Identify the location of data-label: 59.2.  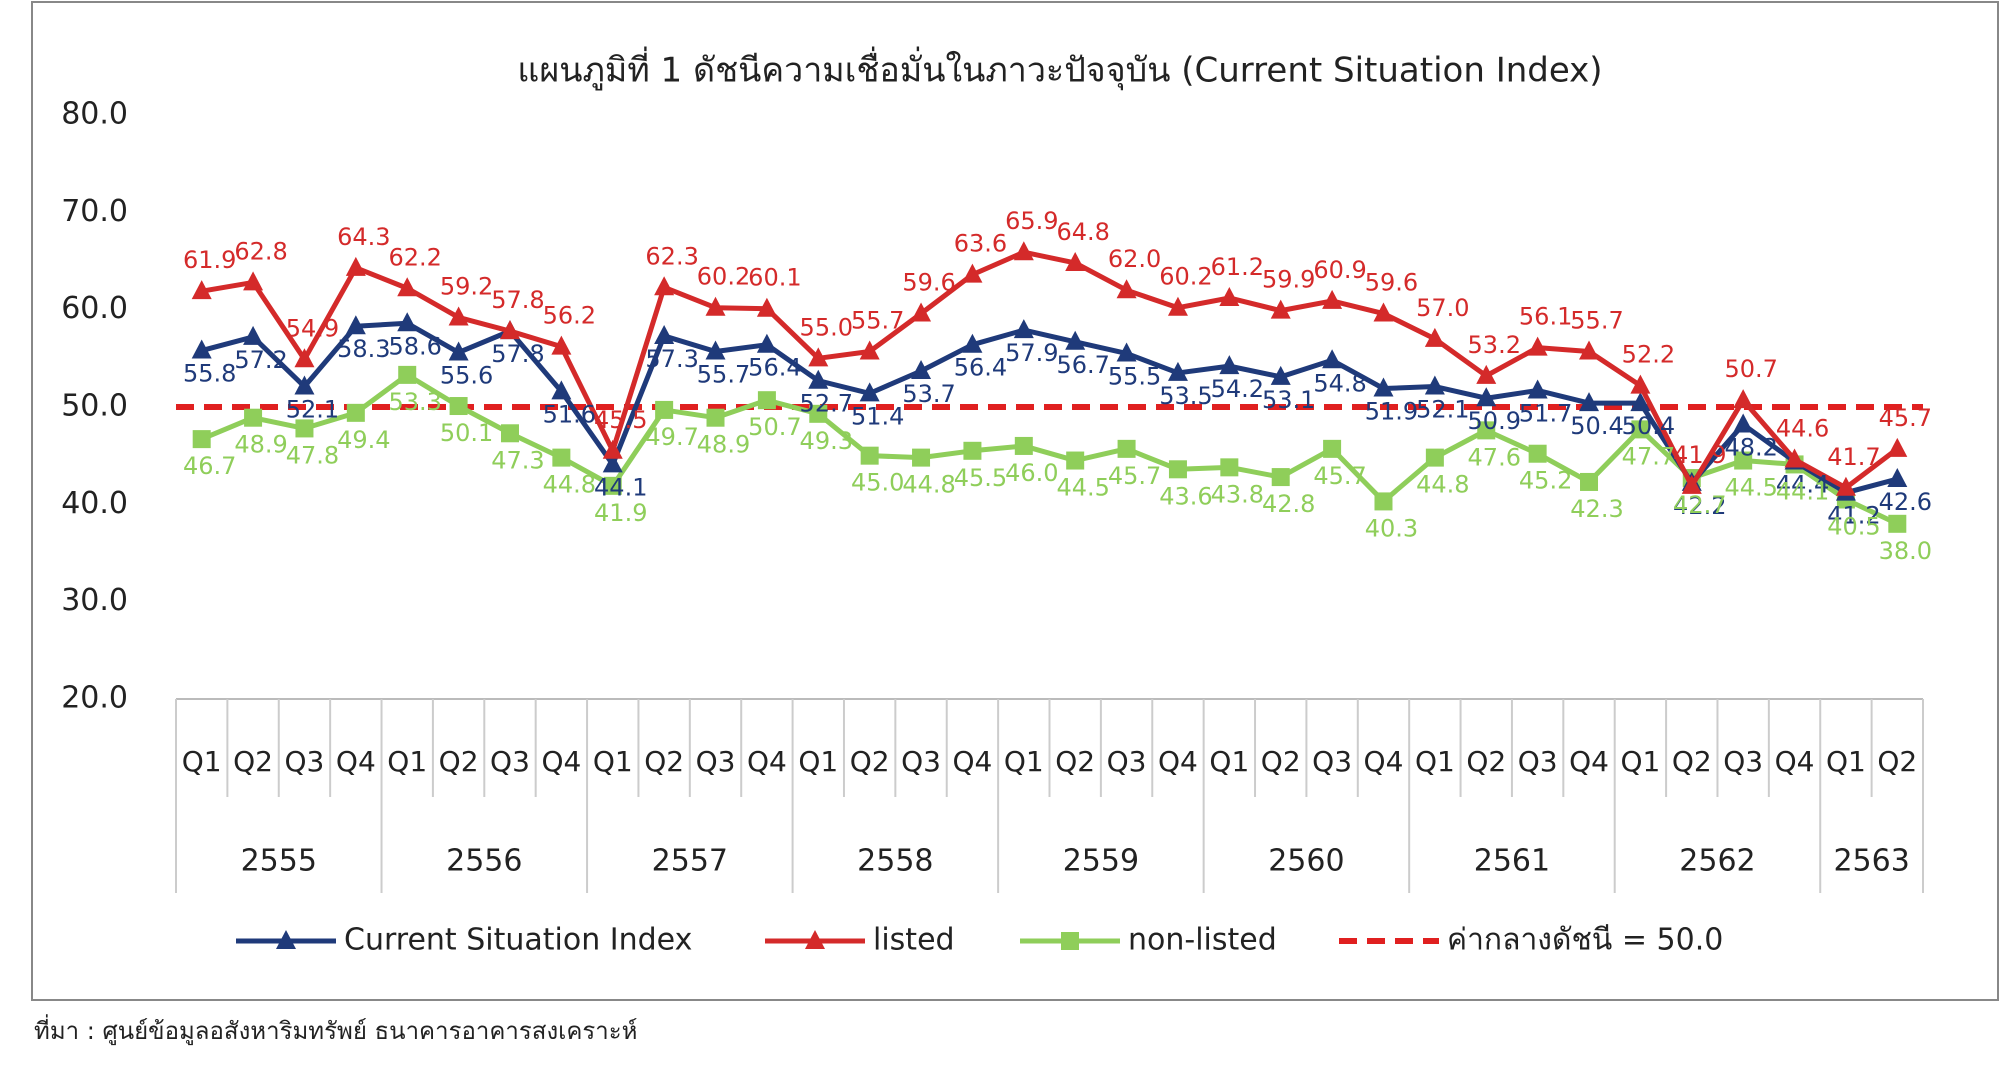
(466, 286).